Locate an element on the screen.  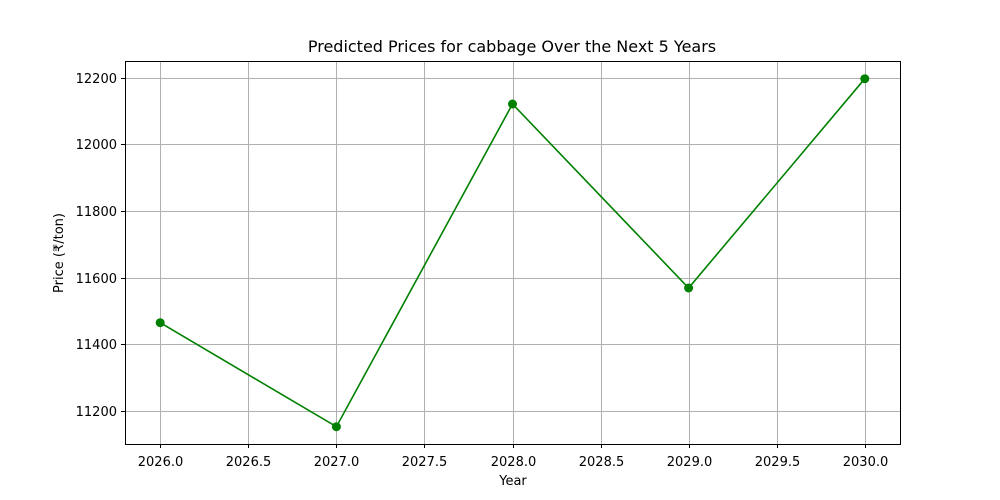
y-tick-label: 11800 is located at coordinates (96, 212).